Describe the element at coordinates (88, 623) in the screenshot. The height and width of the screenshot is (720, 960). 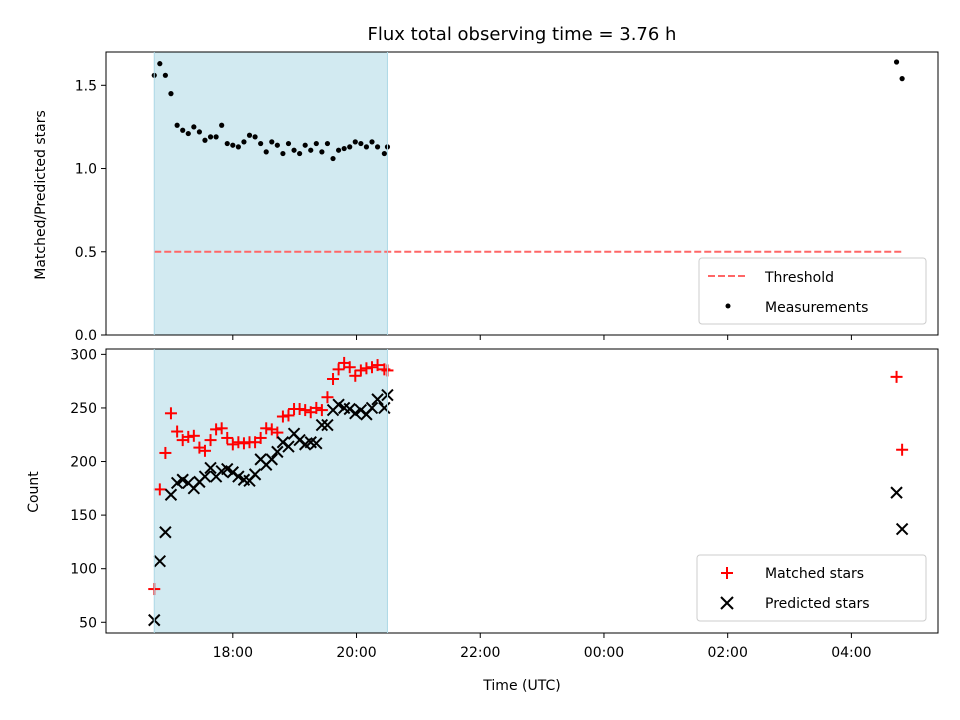
I see `y-tick-label: 50` at that location.